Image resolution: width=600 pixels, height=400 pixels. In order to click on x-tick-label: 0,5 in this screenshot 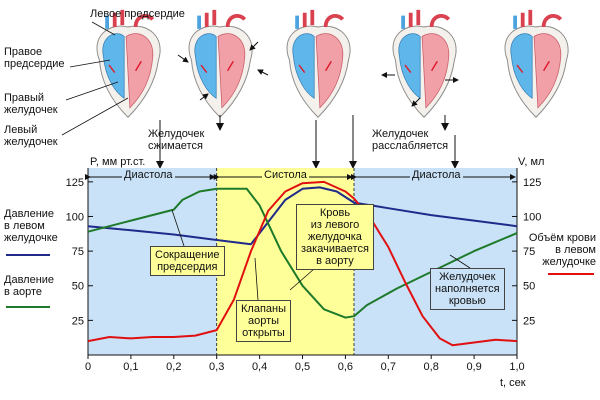, I will do `click(302, 367)`.